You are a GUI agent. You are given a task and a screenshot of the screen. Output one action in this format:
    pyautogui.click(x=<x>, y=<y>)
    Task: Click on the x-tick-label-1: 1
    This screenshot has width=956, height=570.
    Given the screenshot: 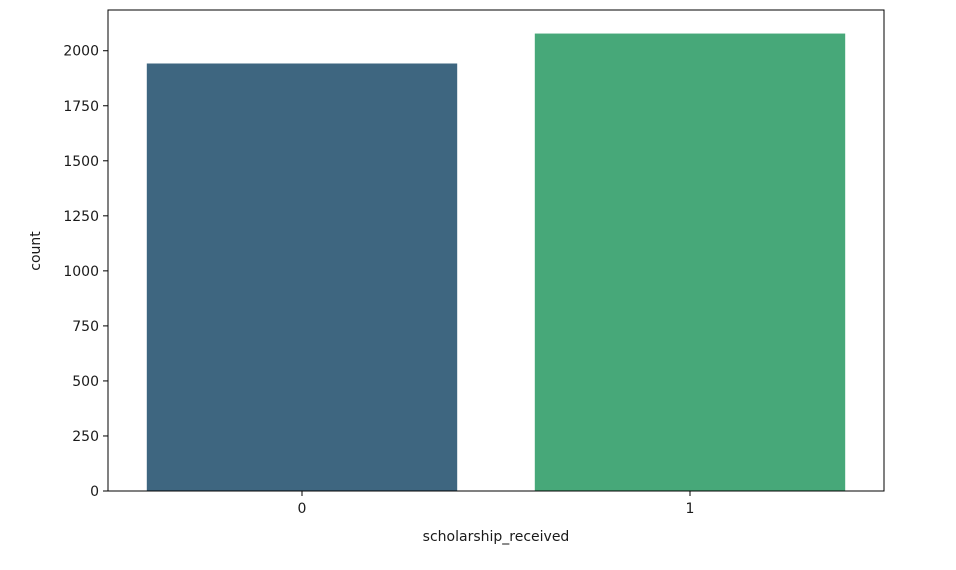 What is the action you would take?
    pyautogui.click(x=690, y=509)
    